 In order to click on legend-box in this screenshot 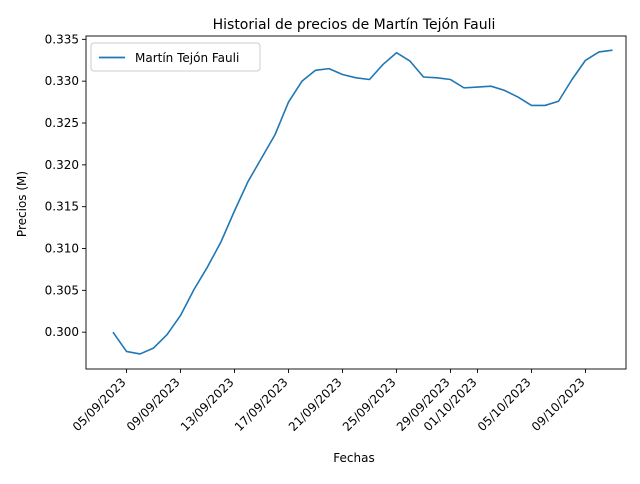, I will do `click(175, 57)`.